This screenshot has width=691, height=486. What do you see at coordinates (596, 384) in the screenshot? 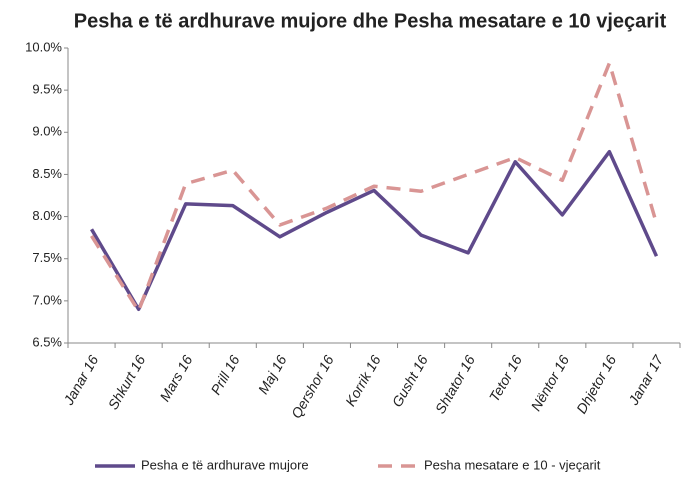
I see `x-tick-label: Dhjetor 16` at bounding box center [596, 384].